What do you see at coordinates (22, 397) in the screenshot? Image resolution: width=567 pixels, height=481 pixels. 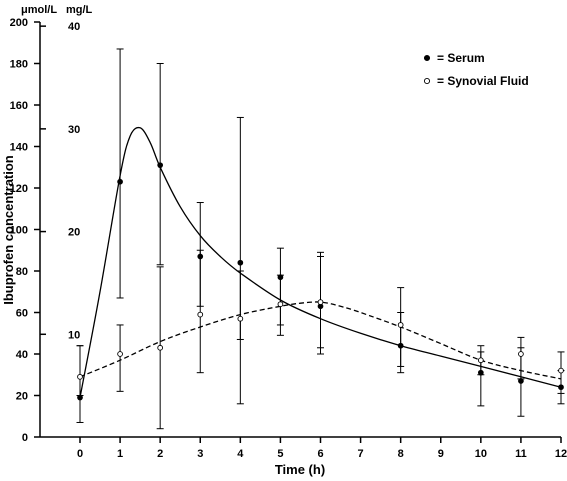 I see `y-tick-label: 20` at bounding box center [22, 397].